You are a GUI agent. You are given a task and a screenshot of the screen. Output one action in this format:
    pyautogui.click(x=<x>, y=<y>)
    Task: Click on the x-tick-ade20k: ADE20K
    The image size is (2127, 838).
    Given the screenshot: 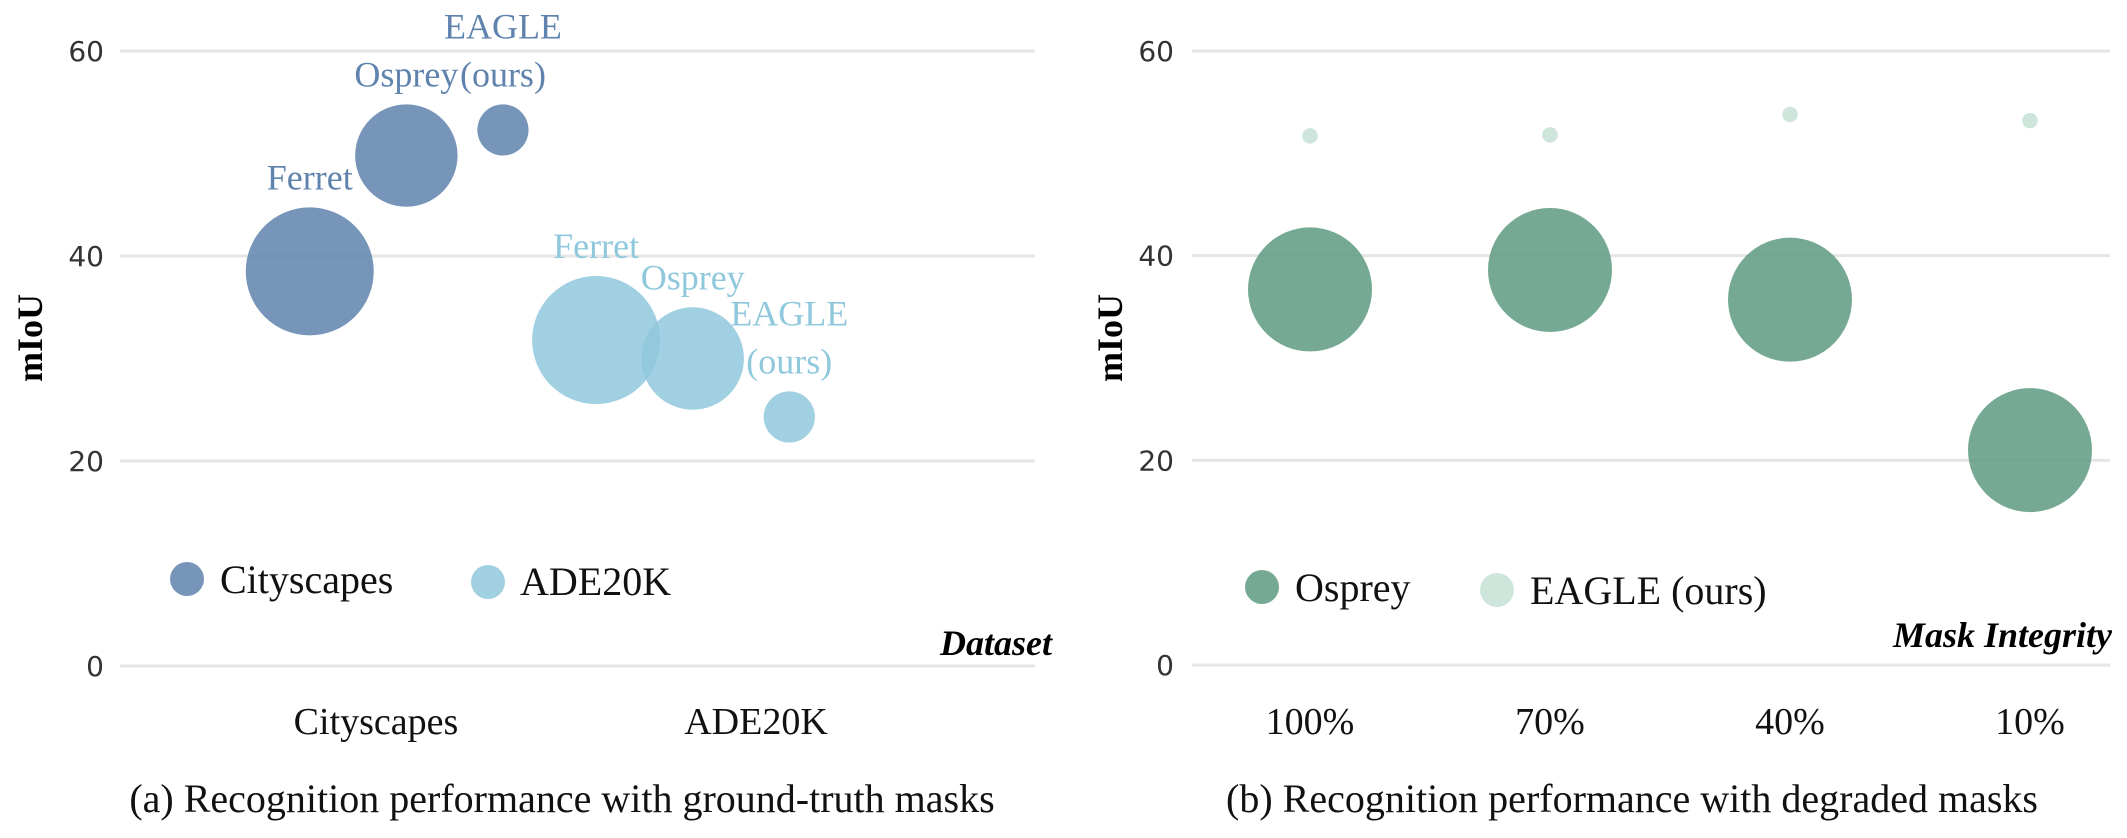 What is the action you would take?
    pyautogui.click(x=756, y=722)
    